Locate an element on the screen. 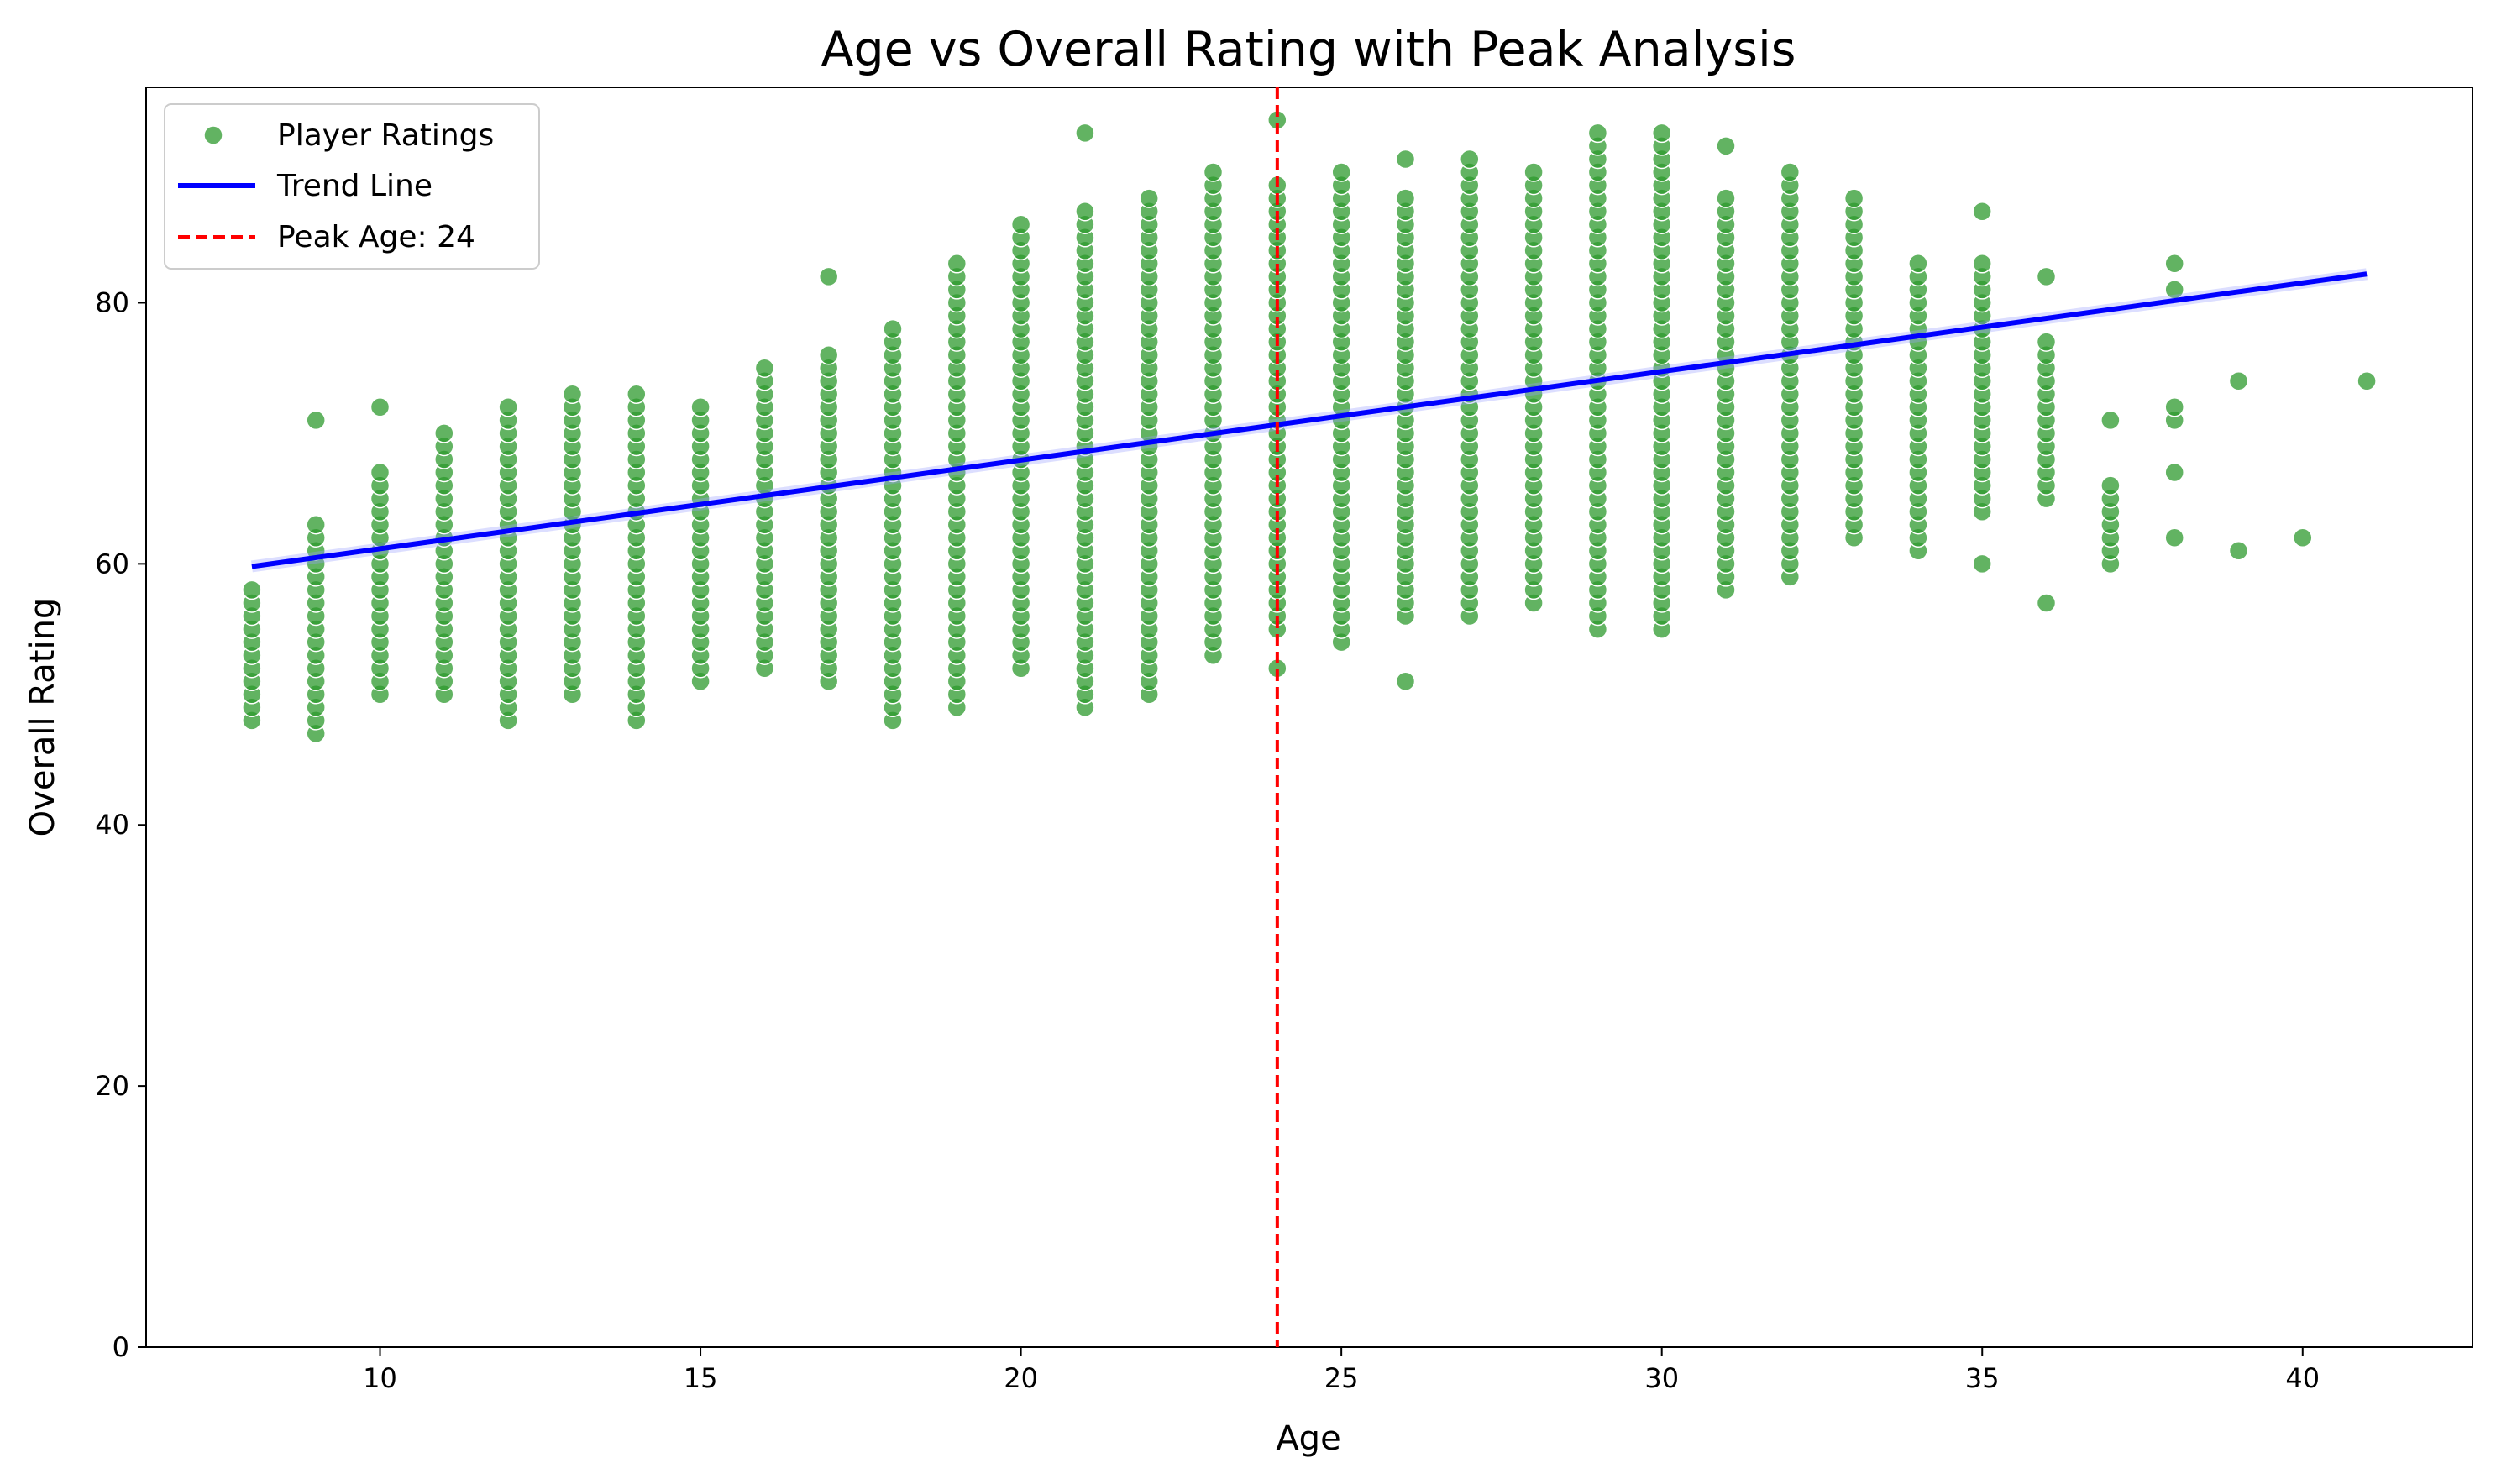  legend: Player Ratings Trend Line Peak Age: 24 is located at coordinates (352, 187).